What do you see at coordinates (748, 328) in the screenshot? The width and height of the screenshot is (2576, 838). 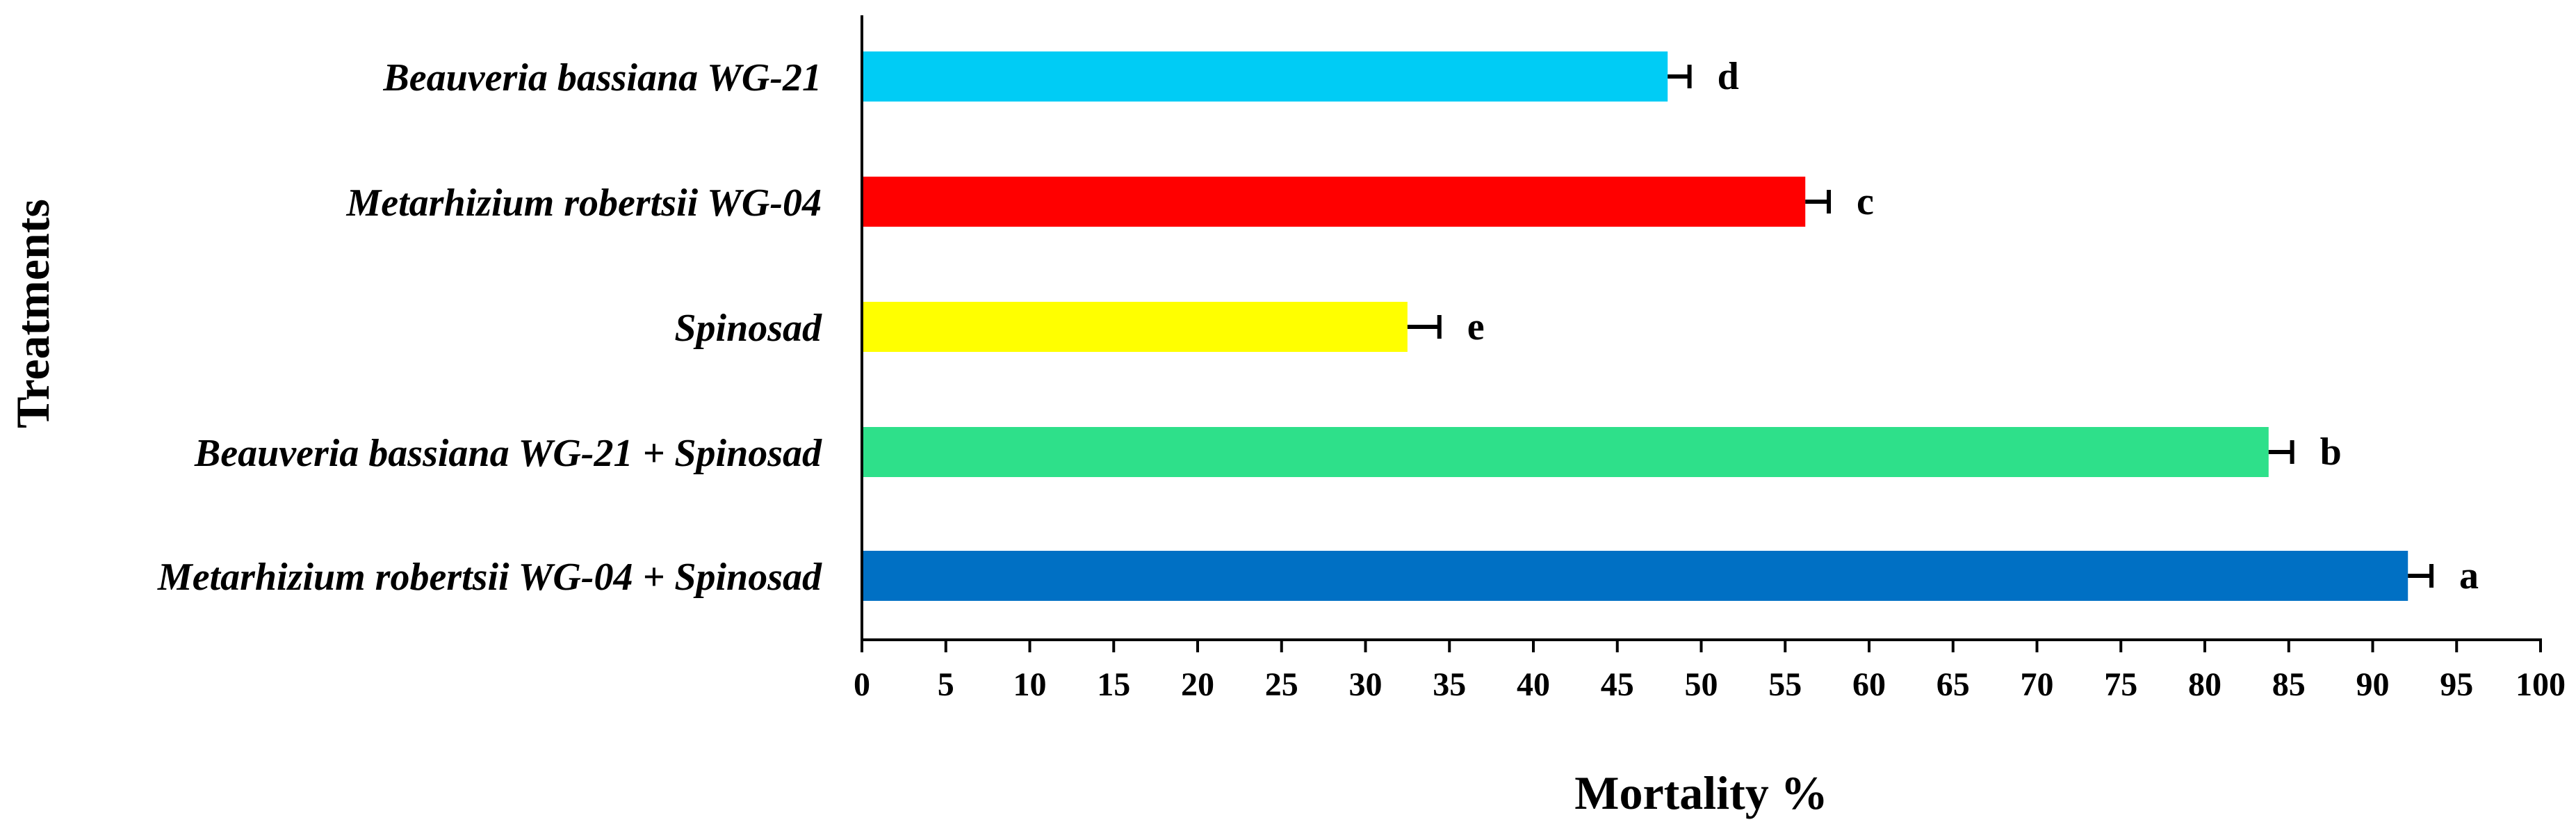 I see `category-label-3: Spinosad` at bounding box center [748, 328].